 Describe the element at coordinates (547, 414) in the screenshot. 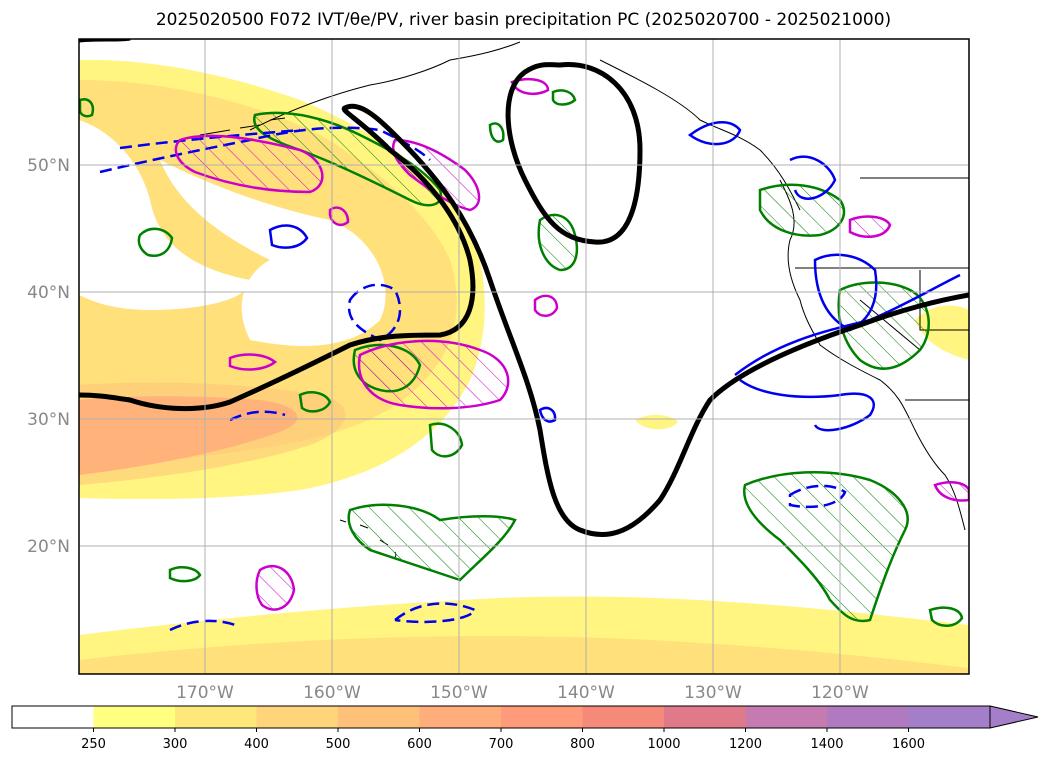

I see `theta-e-solid-small` at that location.